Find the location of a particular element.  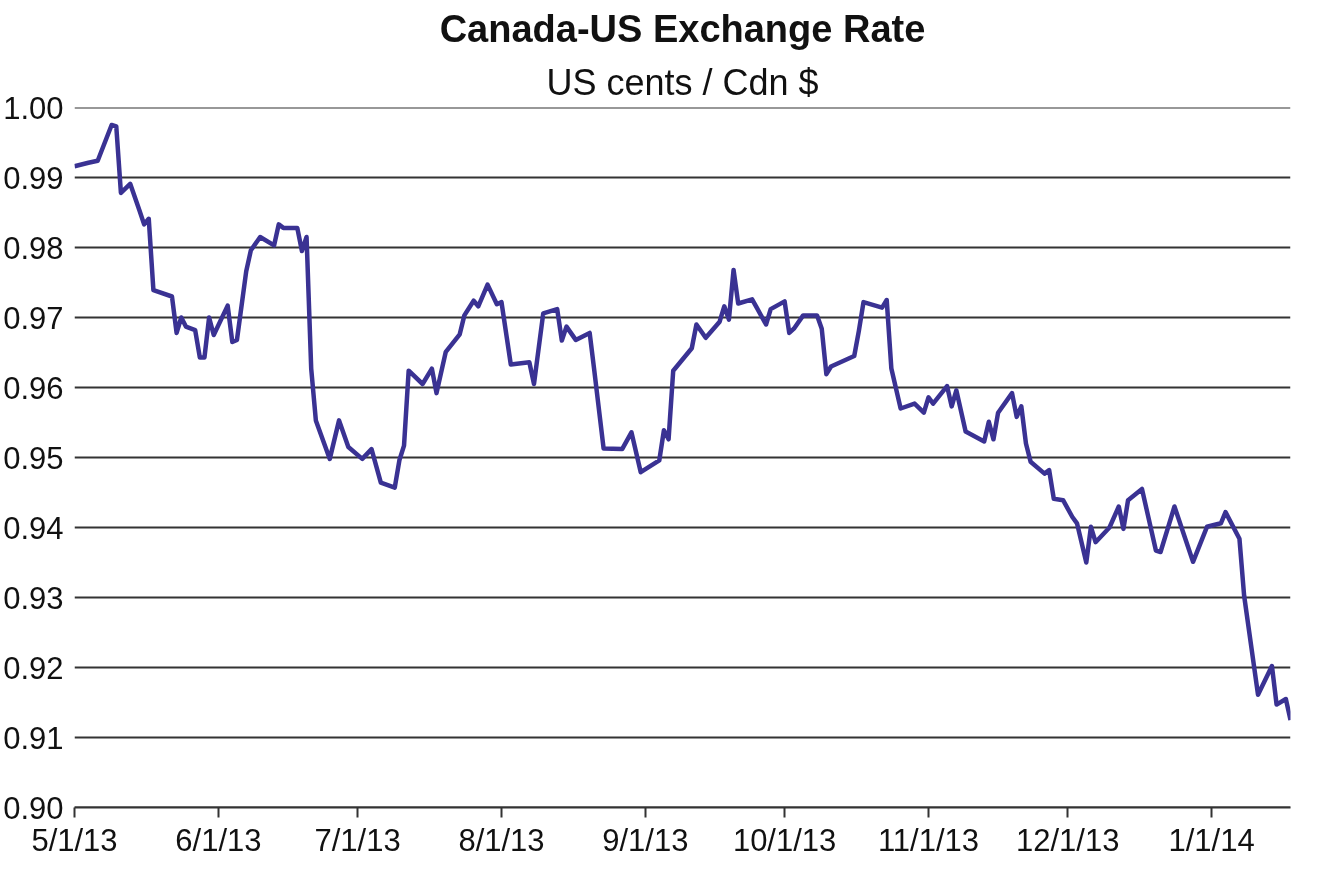

x-tick-label: 6/1/13 is located at coordinates (218, 840).